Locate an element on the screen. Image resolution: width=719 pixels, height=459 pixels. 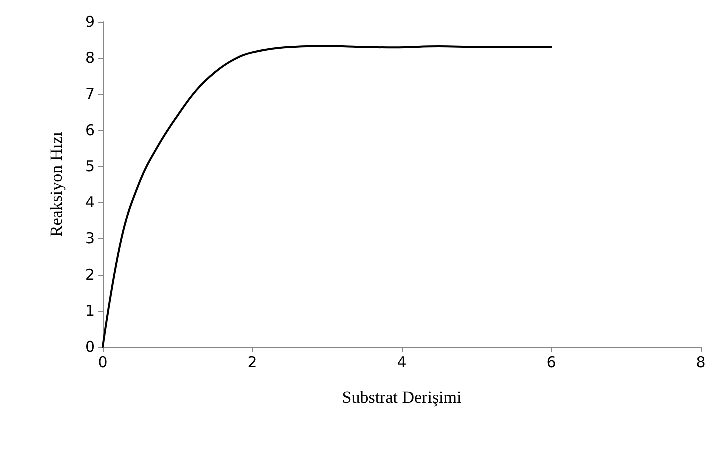
y-tick-label: 5 is located at coordinates (90, 166).